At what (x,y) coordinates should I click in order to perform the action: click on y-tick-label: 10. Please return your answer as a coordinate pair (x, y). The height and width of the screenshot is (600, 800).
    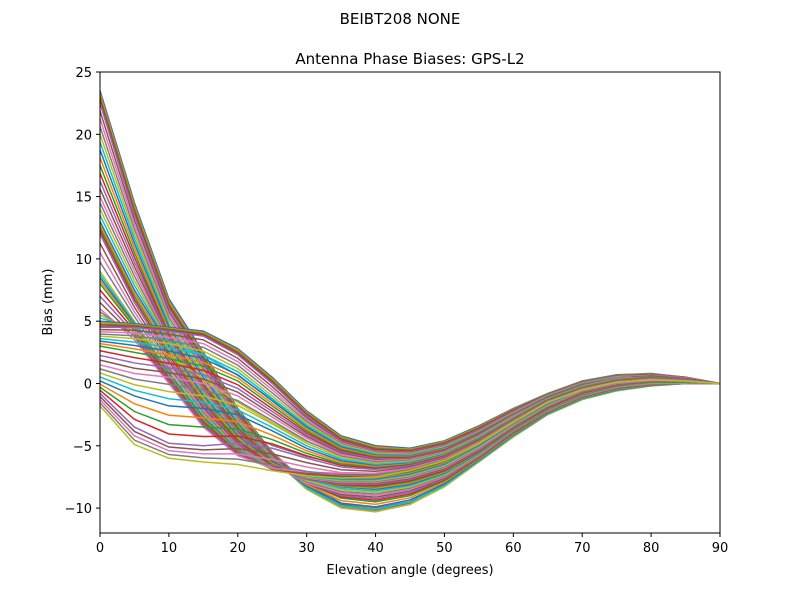
    Looking at the image, I should click on (83, 260).